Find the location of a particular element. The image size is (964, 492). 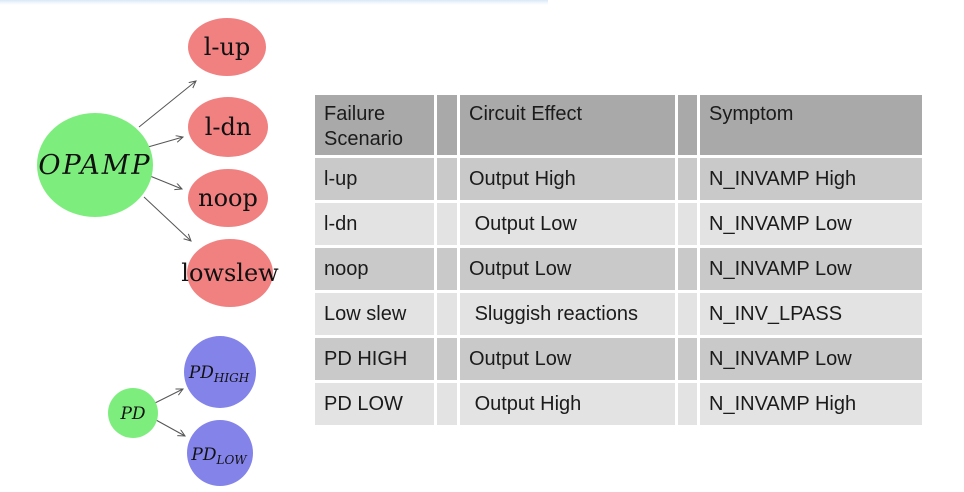

failure-node-noop is located at coordinates (228, 198).